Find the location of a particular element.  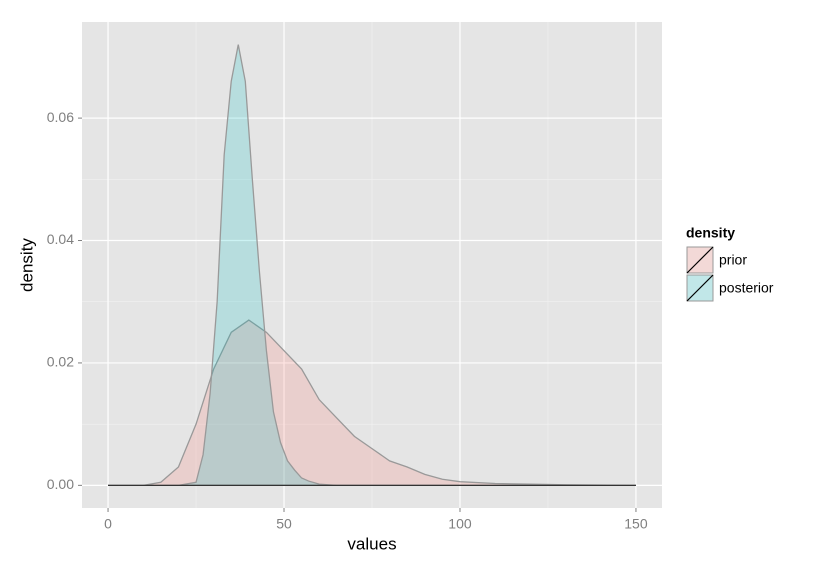

y-tick-label: 0.04 is located at coordinates (60, 239).